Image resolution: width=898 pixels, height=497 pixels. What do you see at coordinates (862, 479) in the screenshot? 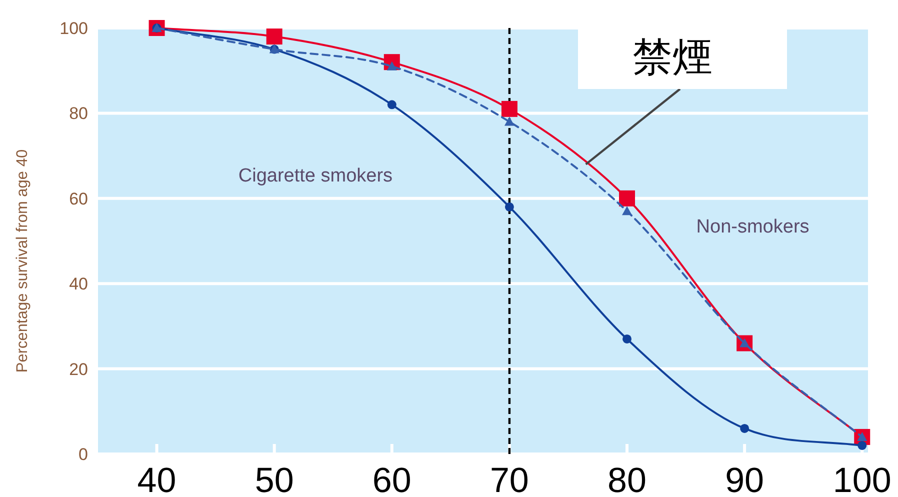
I see `x-tick-label: 100` at bounding box center [862, 479].